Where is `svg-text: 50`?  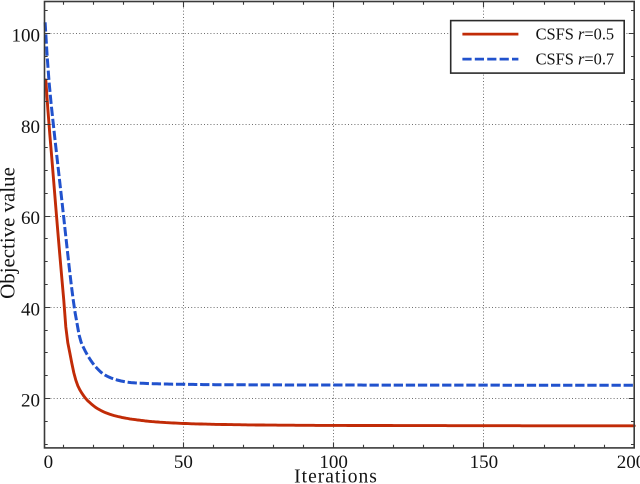
svg-text: 50 is located at coordinates (183, 462).